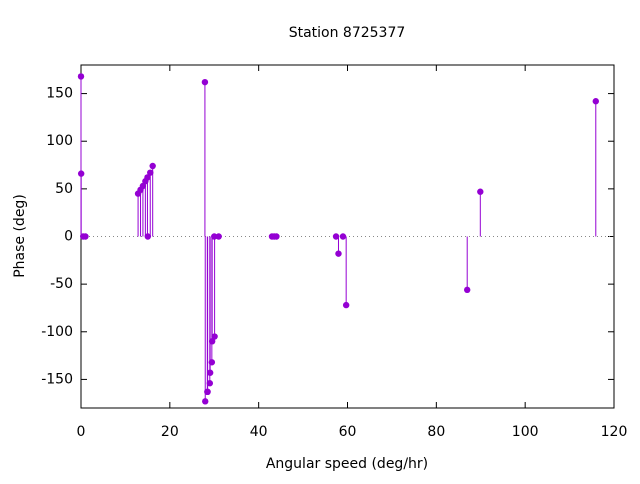 This screenshot has height=484, width=640. I want to click on x-tick-label: 120, so click(614, 432).